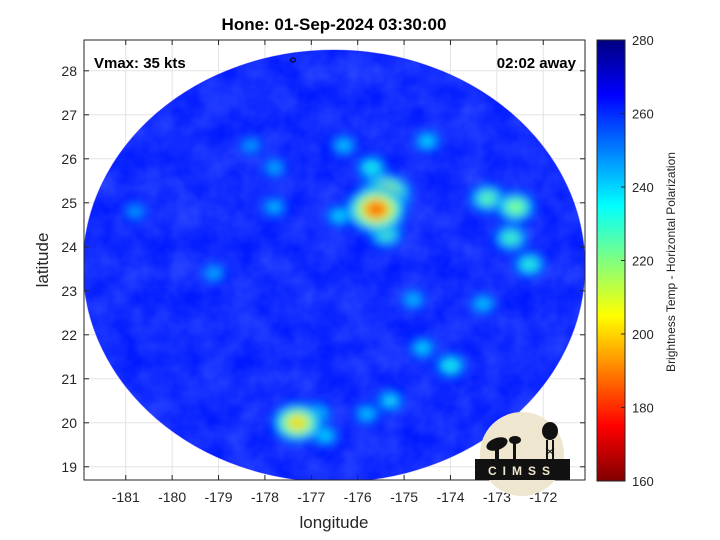 Image resolution: width=720 pixels, height=540 pixels. What do you see at coordinates (69, 467) in the screenshot?
I see `y-tick-label: 19` at bounding box center [69, 467].